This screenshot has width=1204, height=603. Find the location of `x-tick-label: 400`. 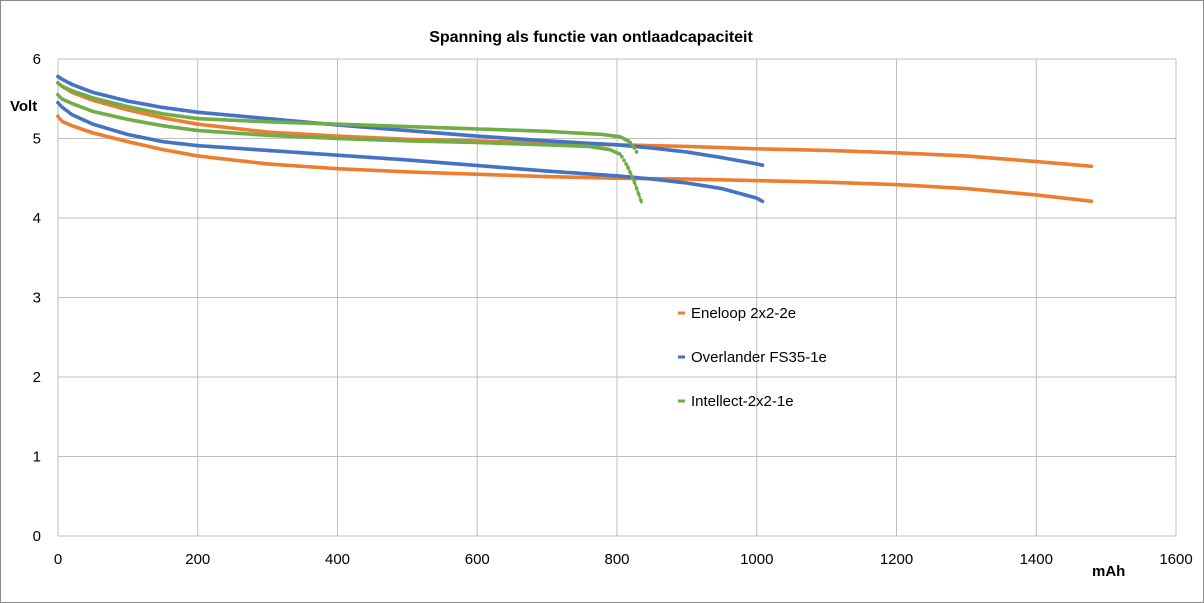

x-tick-label: 400 is located at coordinates (337, 559).